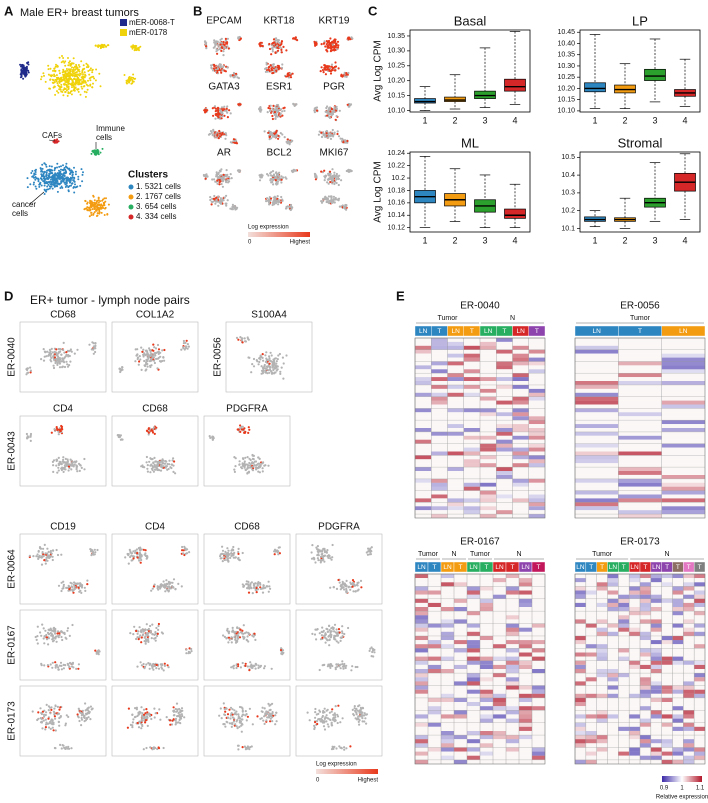 The height and width of the screenshot is (803, 708). What do you see at coordinates (279, 87) in the screenshot?
I see `gene-label: ESR1` at bounding box center [279, 87].